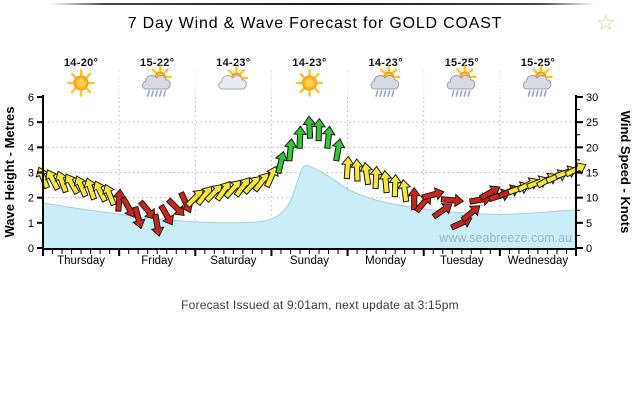 This screenshot has width=640, height=400. Describe the element at coordinates (31, 224) in the screenshot. I see `left-axis-tick-label: 1` at that location.